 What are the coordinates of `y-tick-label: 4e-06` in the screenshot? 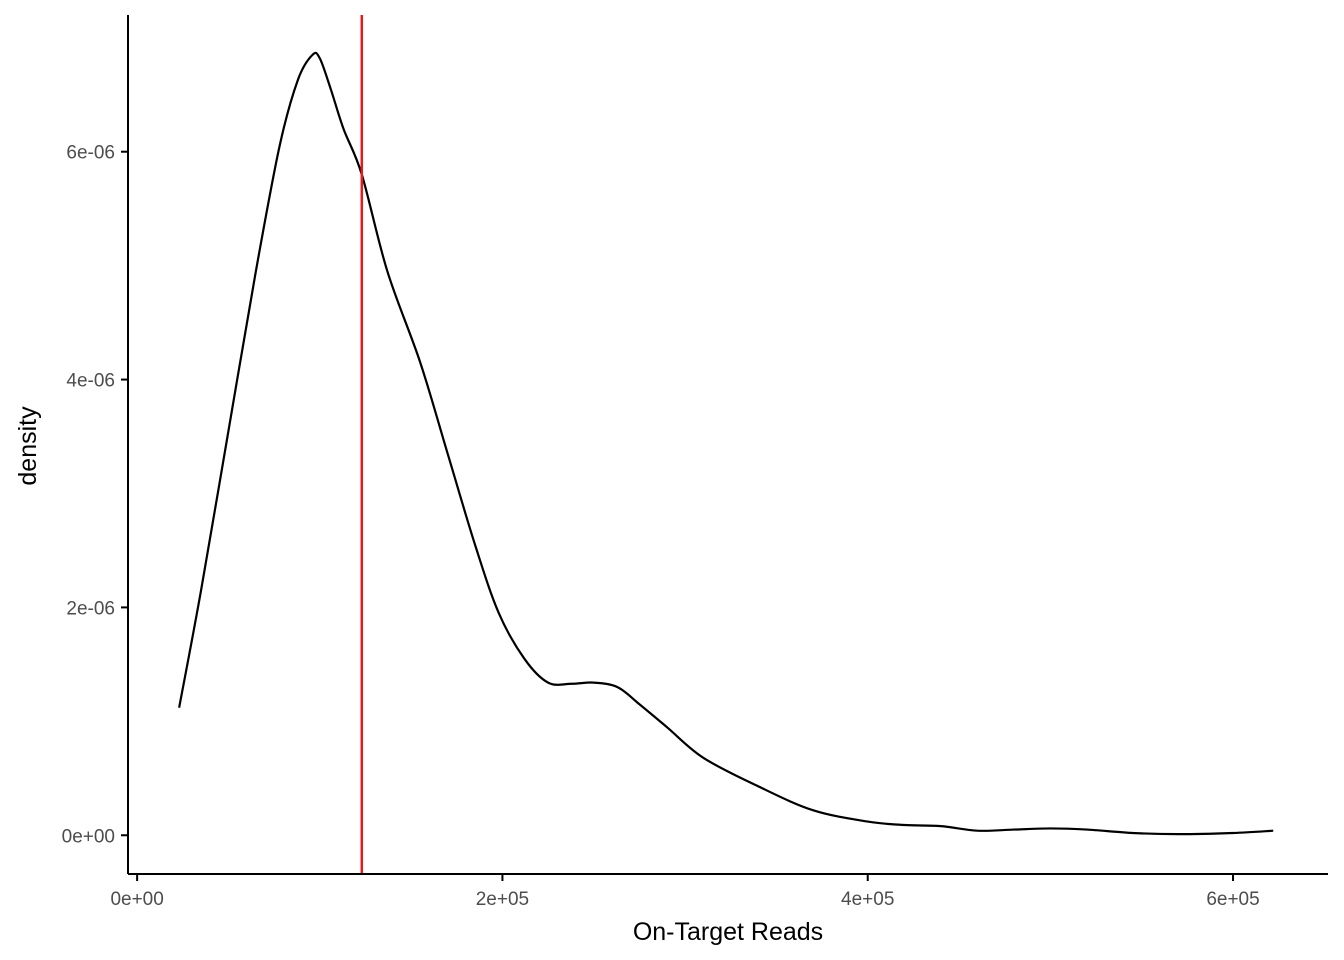 It's located at (90, 381).